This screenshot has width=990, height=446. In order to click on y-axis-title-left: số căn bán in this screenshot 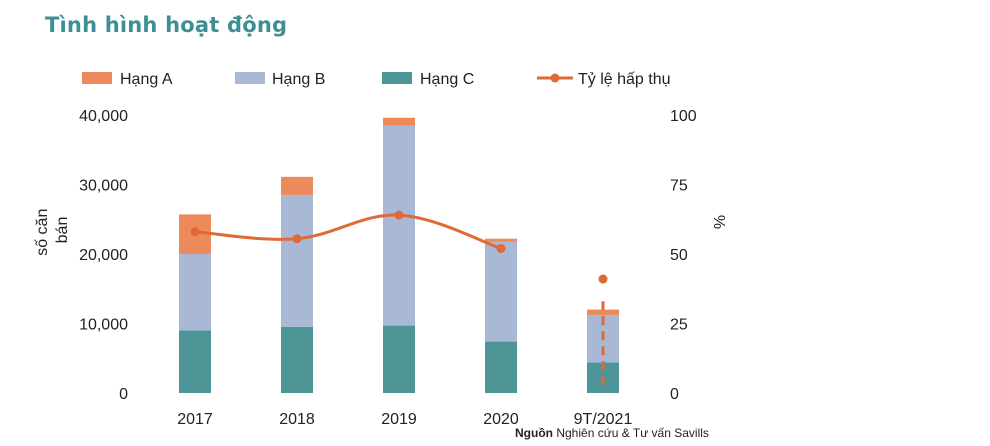, I will do `click(52, 230)`.